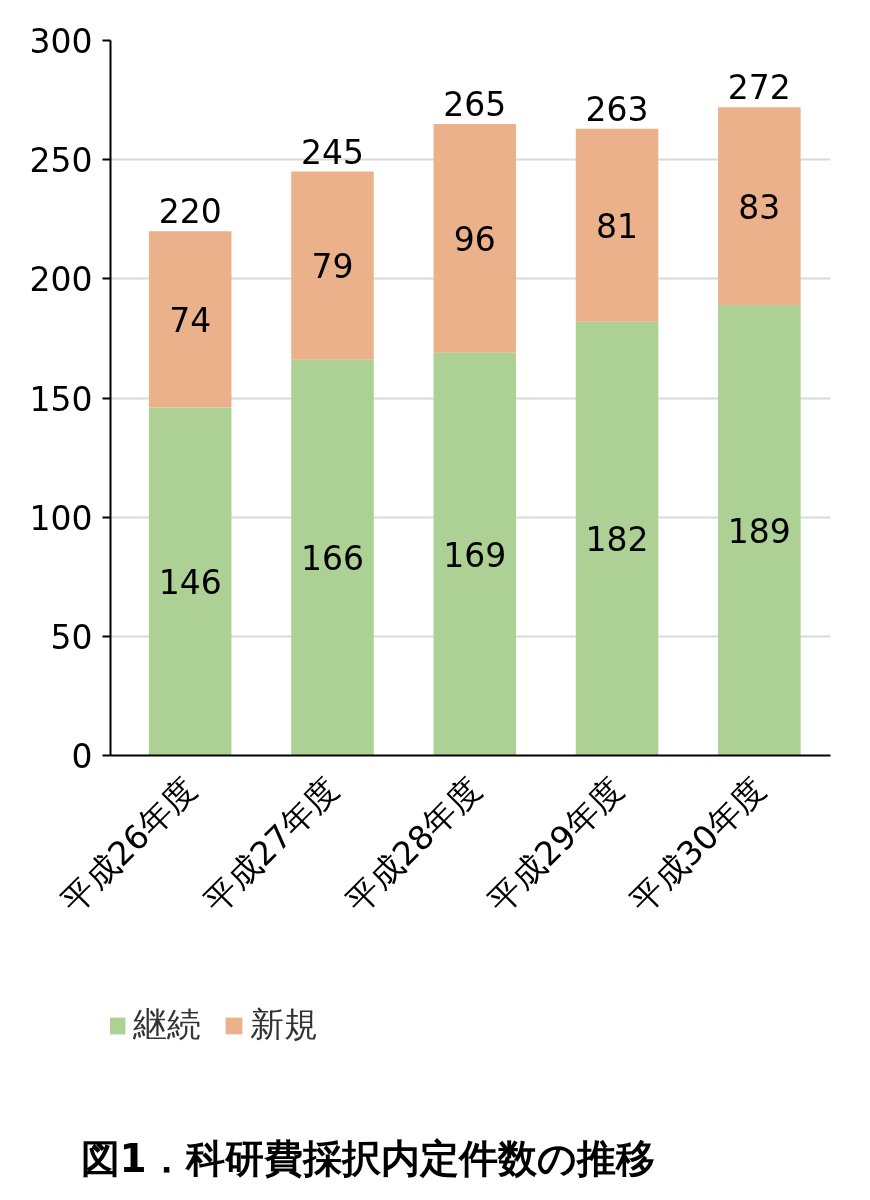 The image size is (870, 1200). What do you see at coordinates (284, 1024) in the screenshot?
I see `legend-label: 新規` at bounding box center [284, 1024].